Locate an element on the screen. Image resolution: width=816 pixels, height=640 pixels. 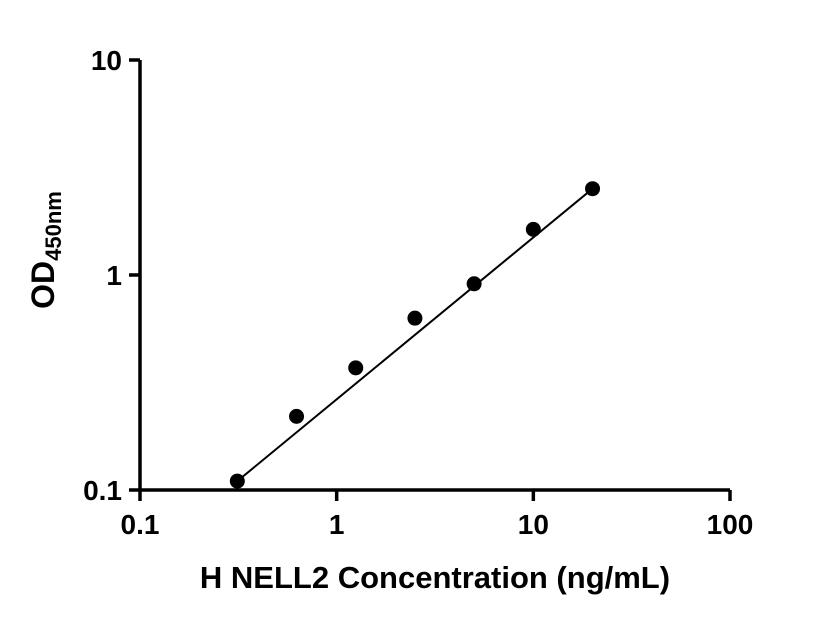
y-axis-title: OD450nm is located at coordinates (45, 250).